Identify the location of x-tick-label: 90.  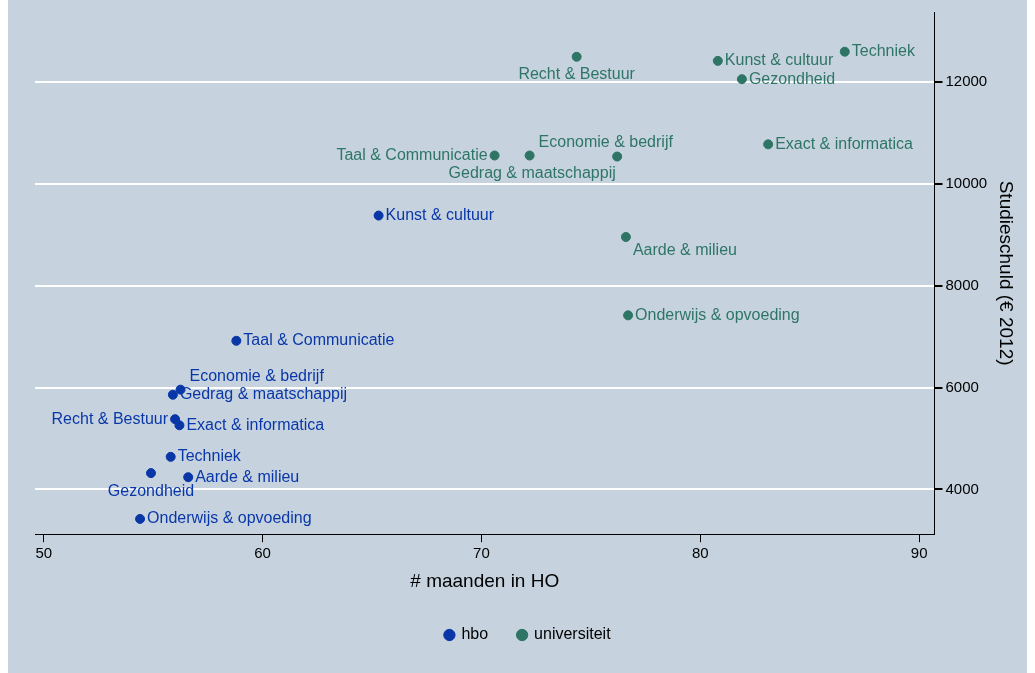
(919, 553).